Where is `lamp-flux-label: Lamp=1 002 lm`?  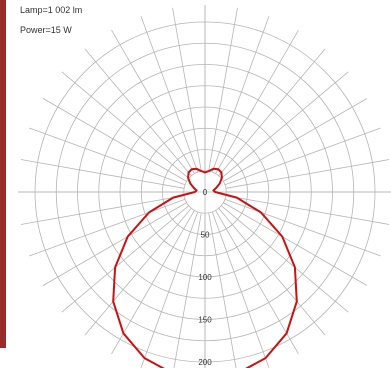 lamp-flux-label: Lamp=1 002 lm is located at coordinates (51, 10).